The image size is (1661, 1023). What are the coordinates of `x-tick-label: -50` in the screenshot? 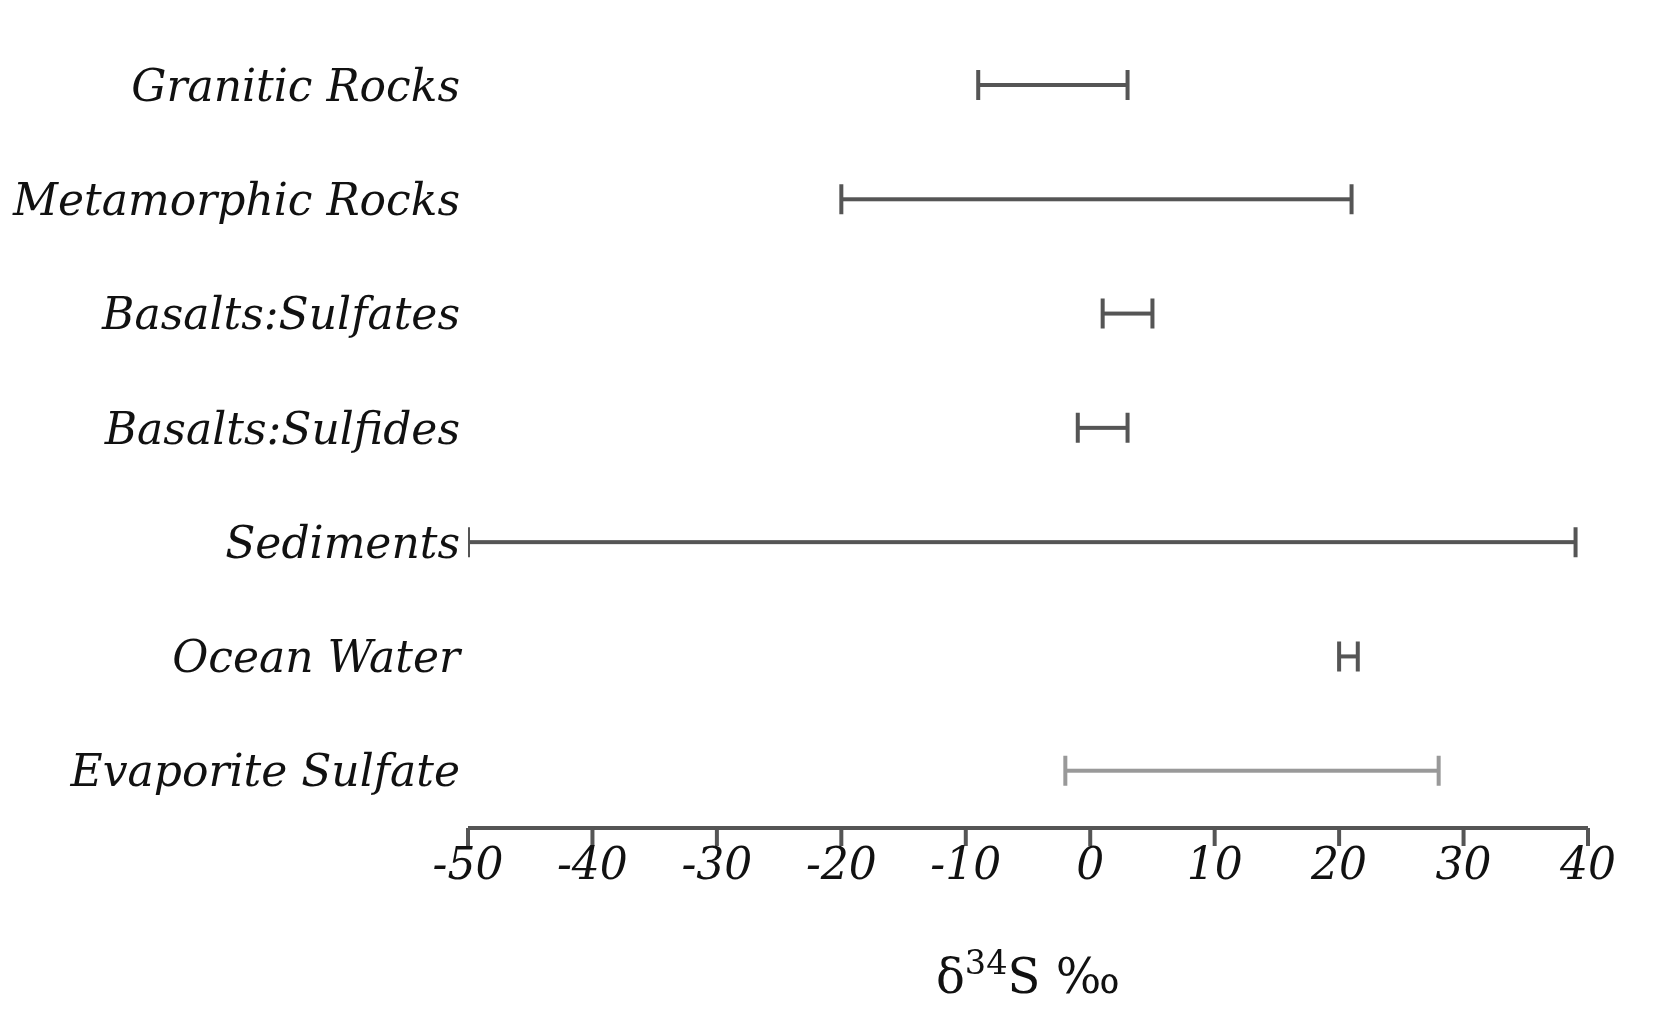 It's located at (468, 864).